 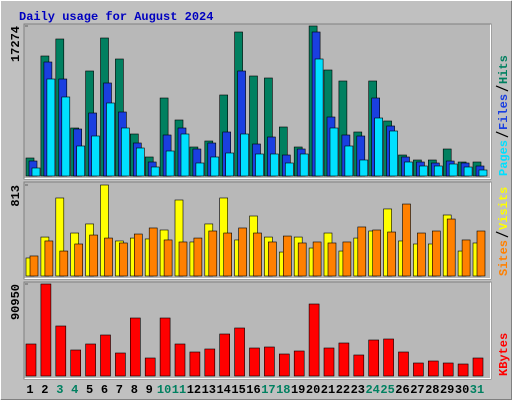 I want to click on y-tick-label: 813, so click(x=16, y=196).